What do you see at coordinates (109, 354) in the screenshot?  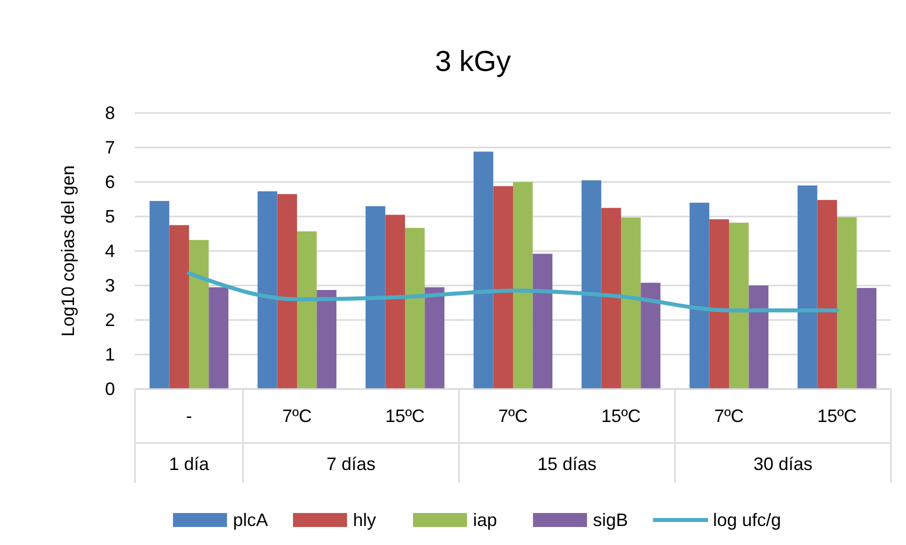 I see `y-tick-label: 1` at bounding box center [109, 354].